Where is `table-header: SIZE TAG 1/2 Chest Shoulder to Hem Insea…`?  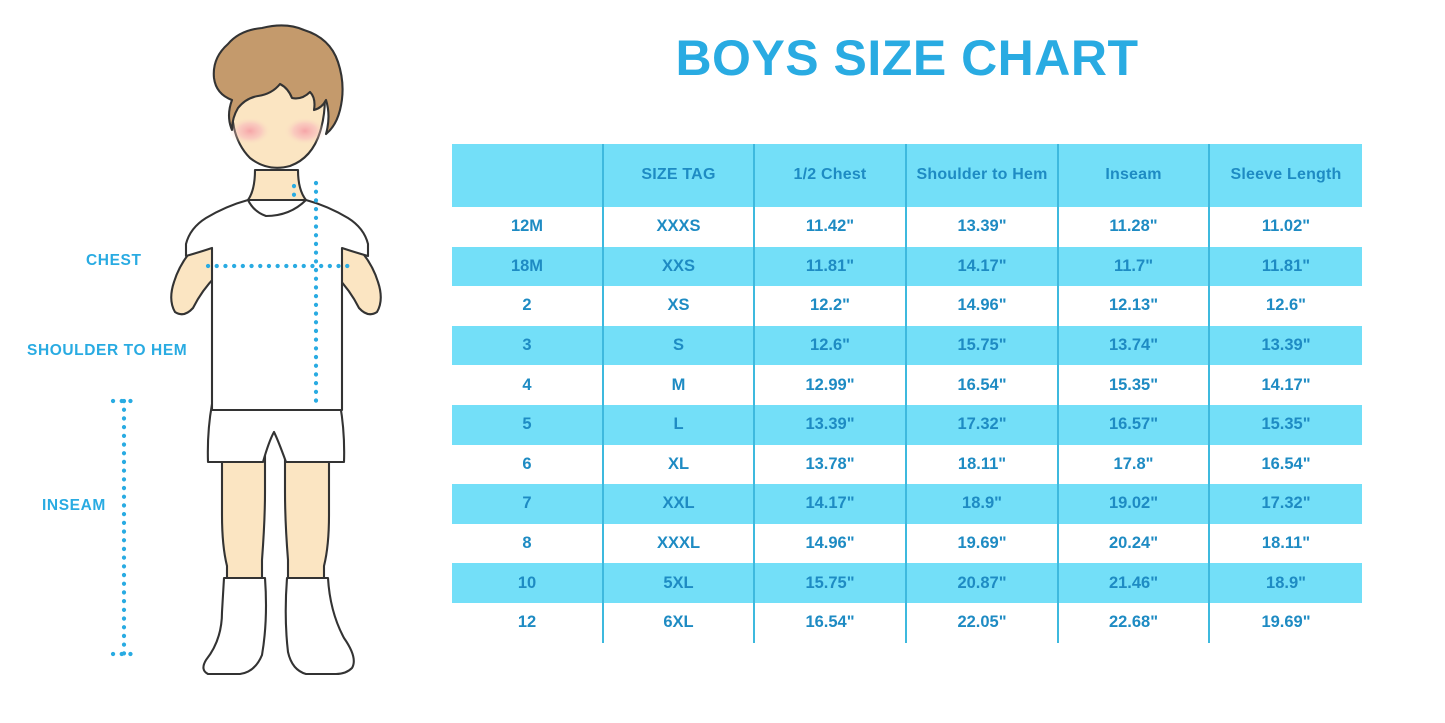 table-header: SIZE TAG 1/2 Chest Shoulder to Hem Insea… is located at coordinates (907, 175).